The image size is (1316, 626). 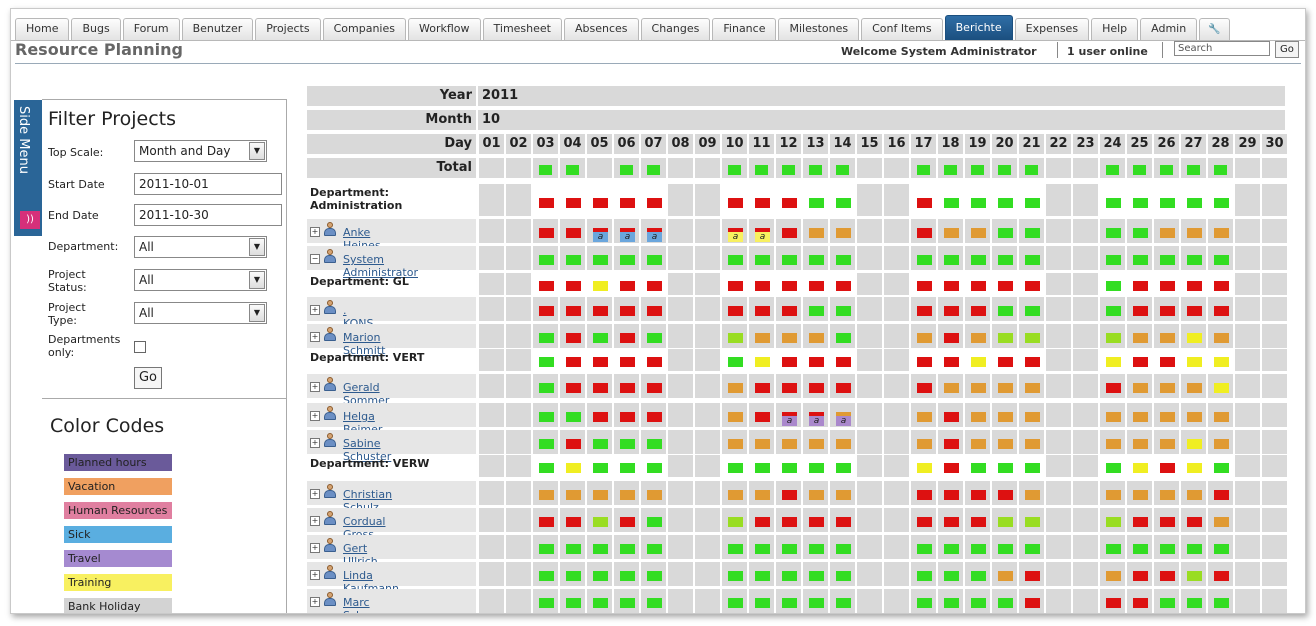 I want to click on top-scale-value: Month and Day, so click(x=185, y=151).